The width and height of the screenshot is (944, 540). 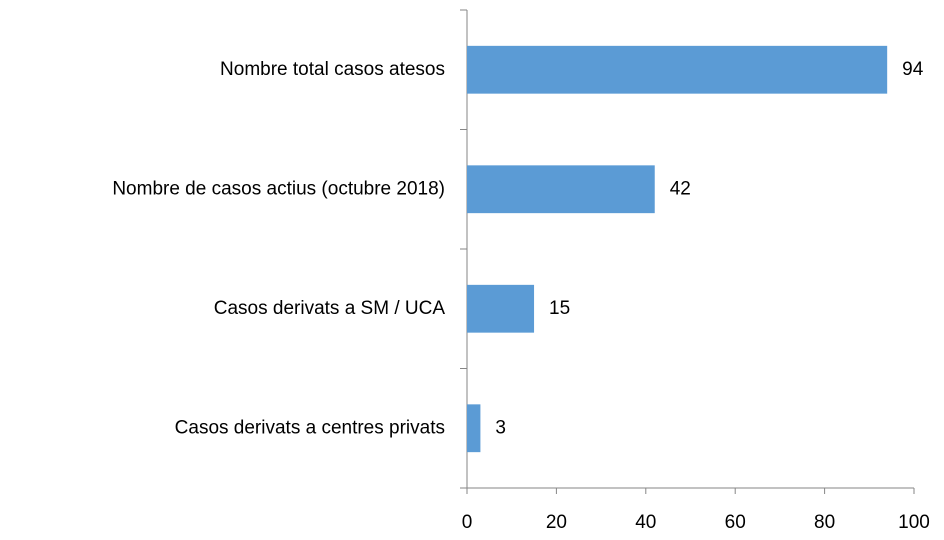 What do you see at coordinates (467, 522) in the screenshot?
I see `x-tick-label: 0` at bounding box center [467, 522].